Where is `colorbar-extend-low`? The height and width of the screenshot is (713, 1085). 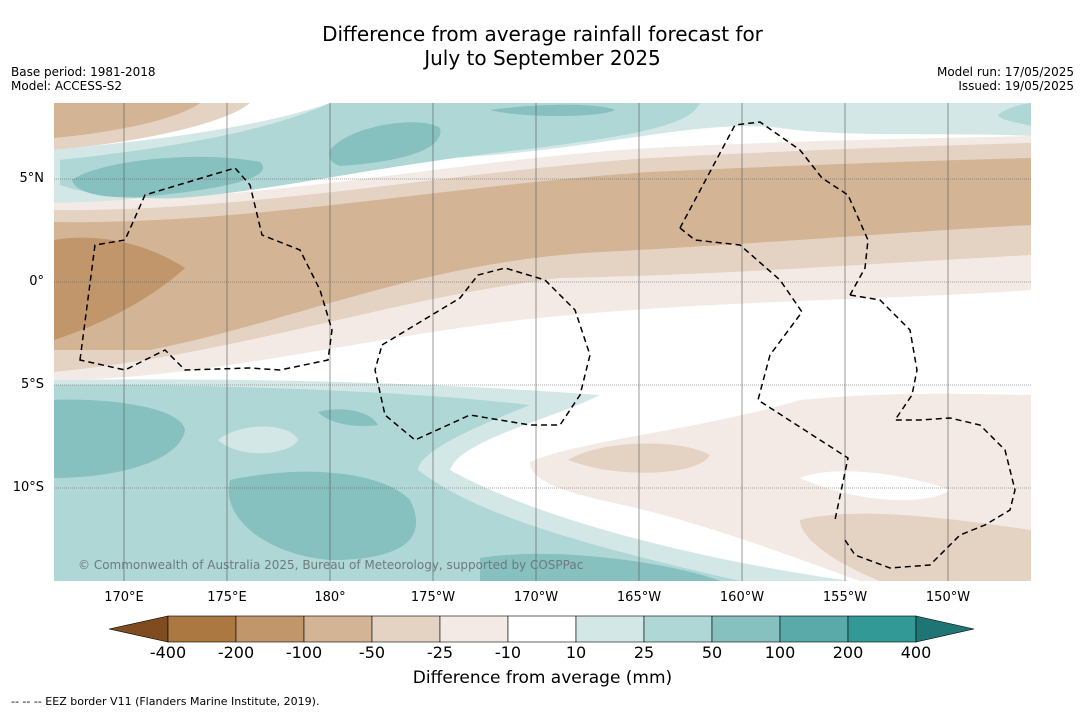 colorbar-extend-low is located at coordinates (138, 629).